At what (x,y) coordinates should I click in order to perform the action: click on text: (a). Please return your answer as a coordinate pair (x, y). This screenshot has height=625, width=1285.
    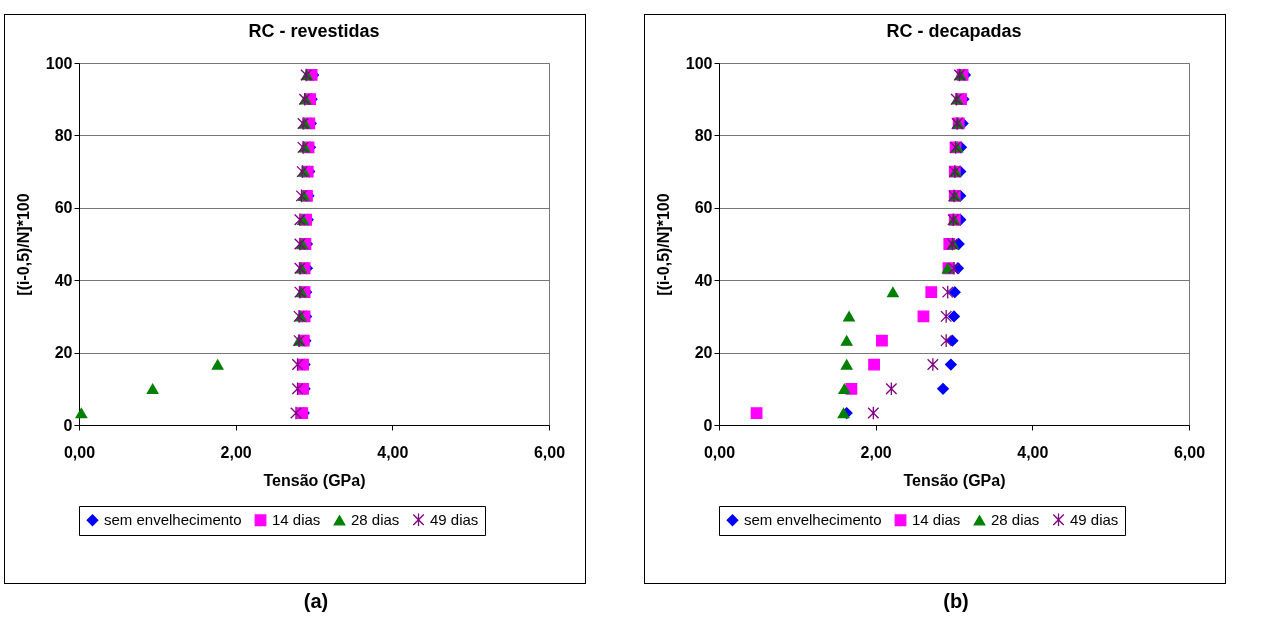
    Looking at the image, I should click on (316, 601).